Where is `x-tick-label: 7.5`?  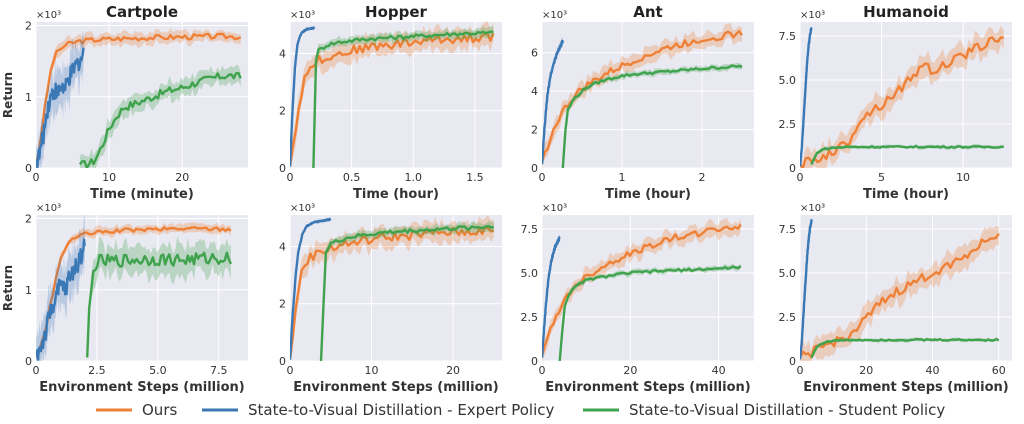
x-tick-label: 7.5 is located at coordinates (219, 370).